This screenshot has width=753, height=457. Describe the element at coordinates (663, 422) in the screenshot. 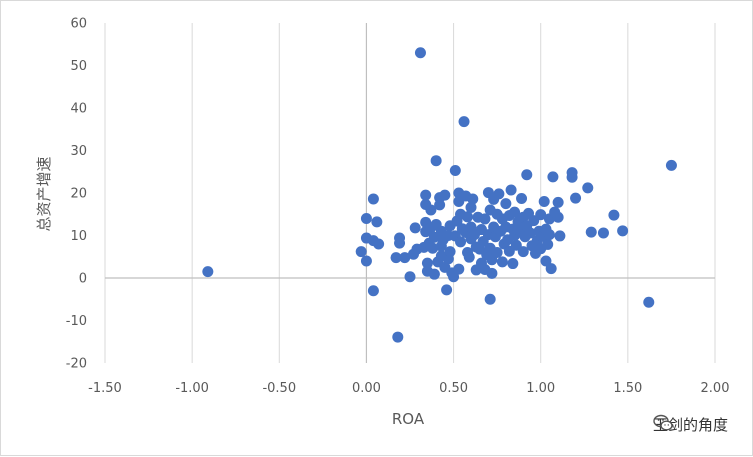

I see `wechat-logo-icon` at that location.